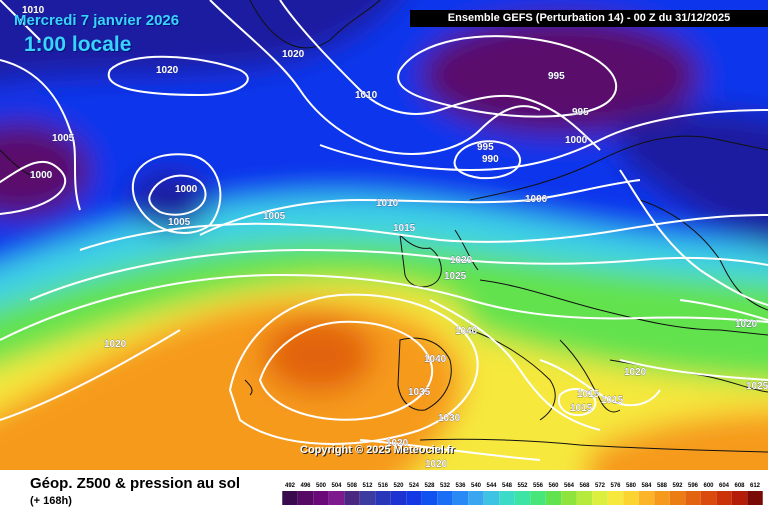 The width and height of the screenshot is (768, 512). Describe the element at coordinates (367, 486) in the screenshot. I see `legend-tick-label: 512` at that location.